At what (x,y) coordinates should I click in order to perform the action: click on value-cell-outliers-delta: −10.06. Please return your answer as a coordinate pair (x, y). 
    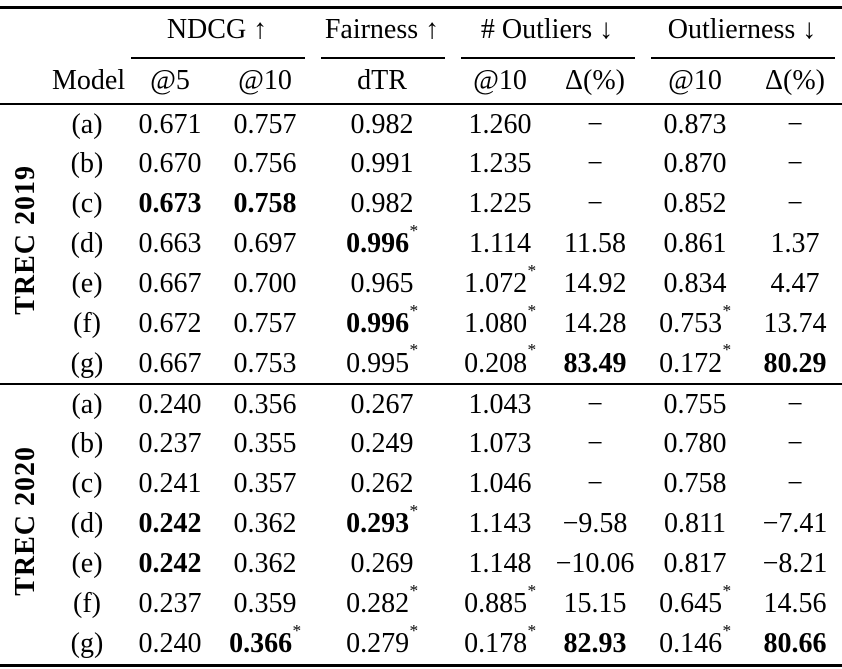
    Looking at the image, I should click on (595, 564).